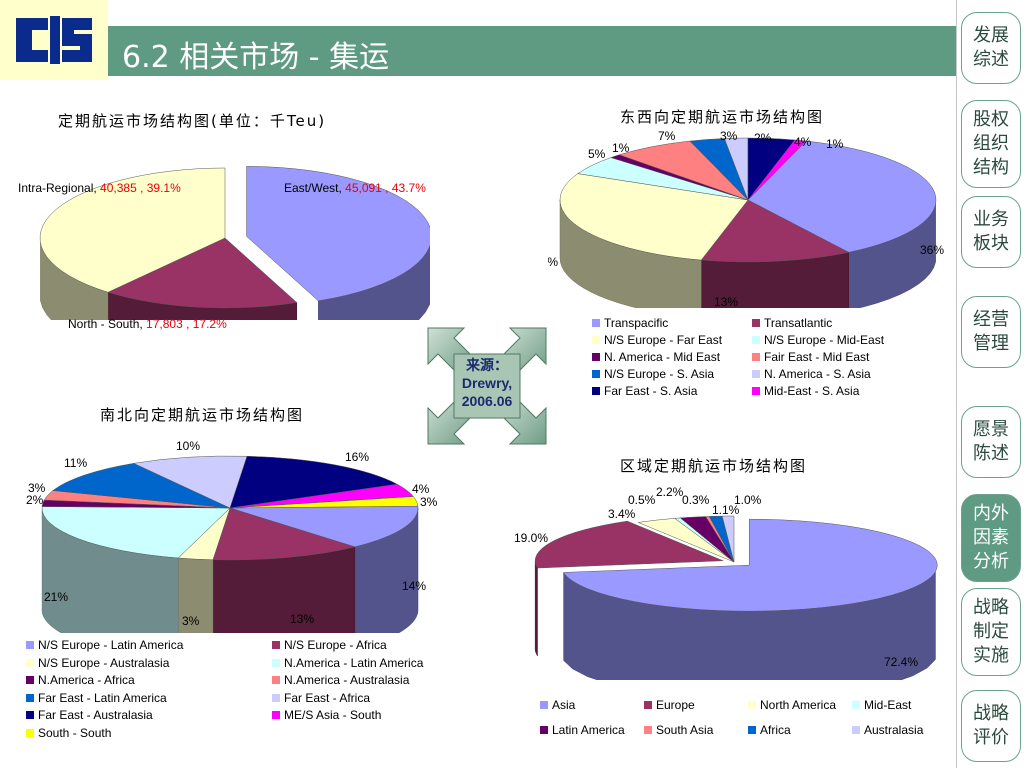 The image size is (1024, 768). I want to click on sidebar-item-label: 股权组织结构, so click(991, 143).